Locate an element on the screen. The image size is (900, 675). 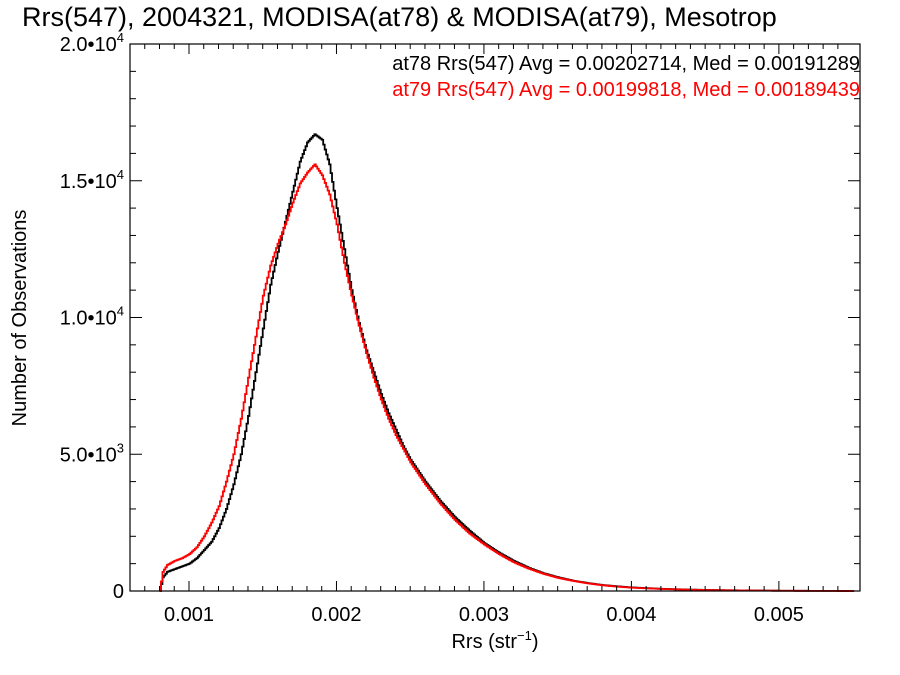
x-axis-label-close: ) is located at coordinates (535, 642).